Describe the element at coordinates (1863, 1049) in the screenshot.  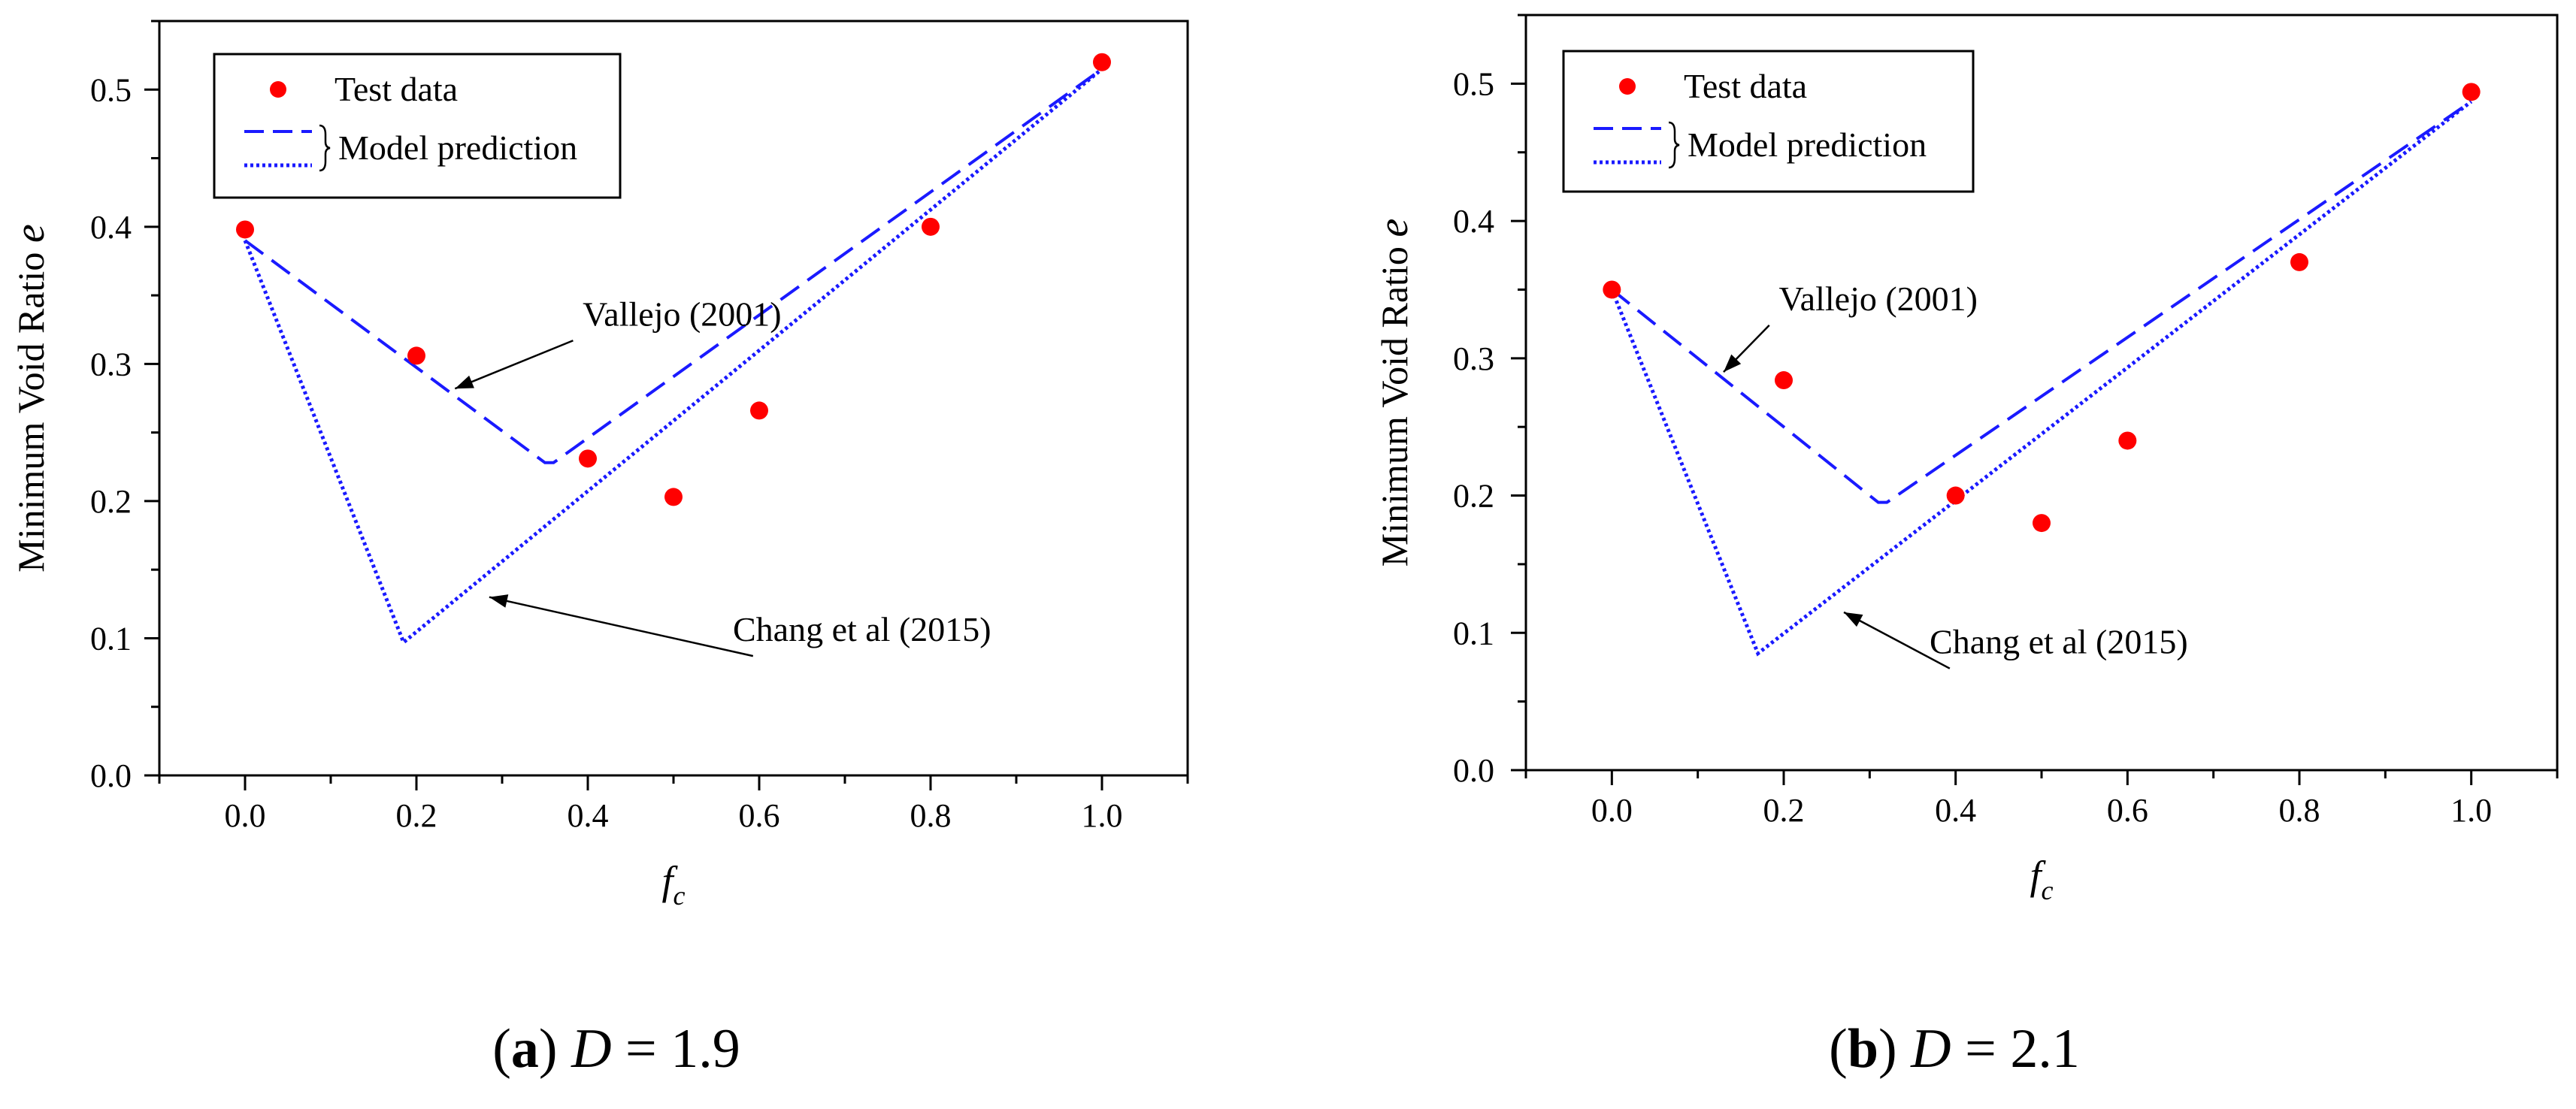
I see `caption-letter: b` at that location.